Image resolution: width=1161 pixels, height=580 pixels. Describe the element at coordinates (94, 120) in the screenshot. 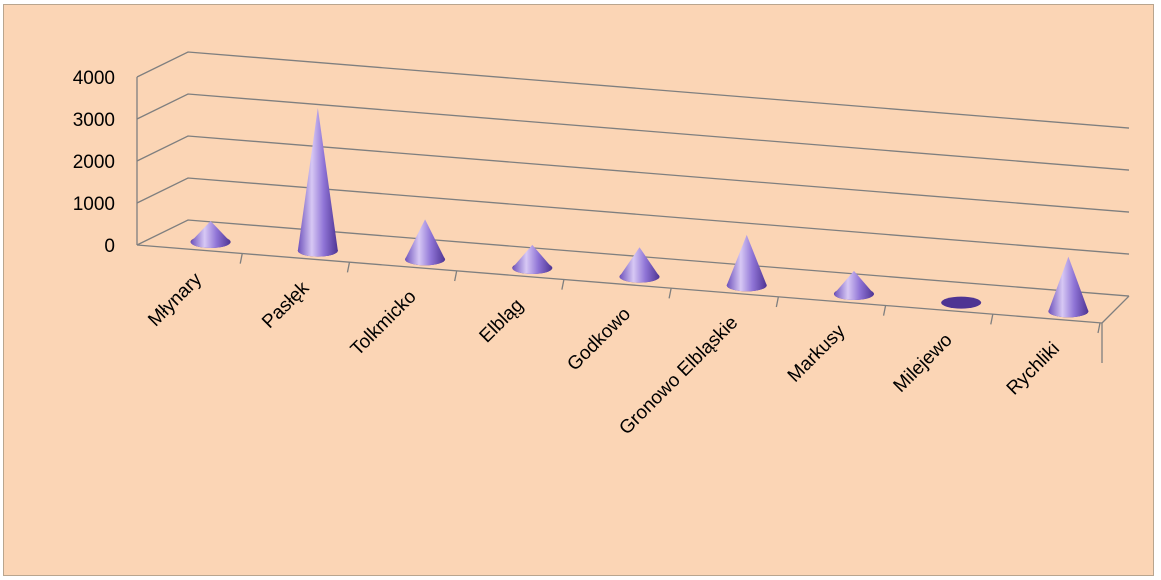

I see `y-tick-label: 3000` at that location.